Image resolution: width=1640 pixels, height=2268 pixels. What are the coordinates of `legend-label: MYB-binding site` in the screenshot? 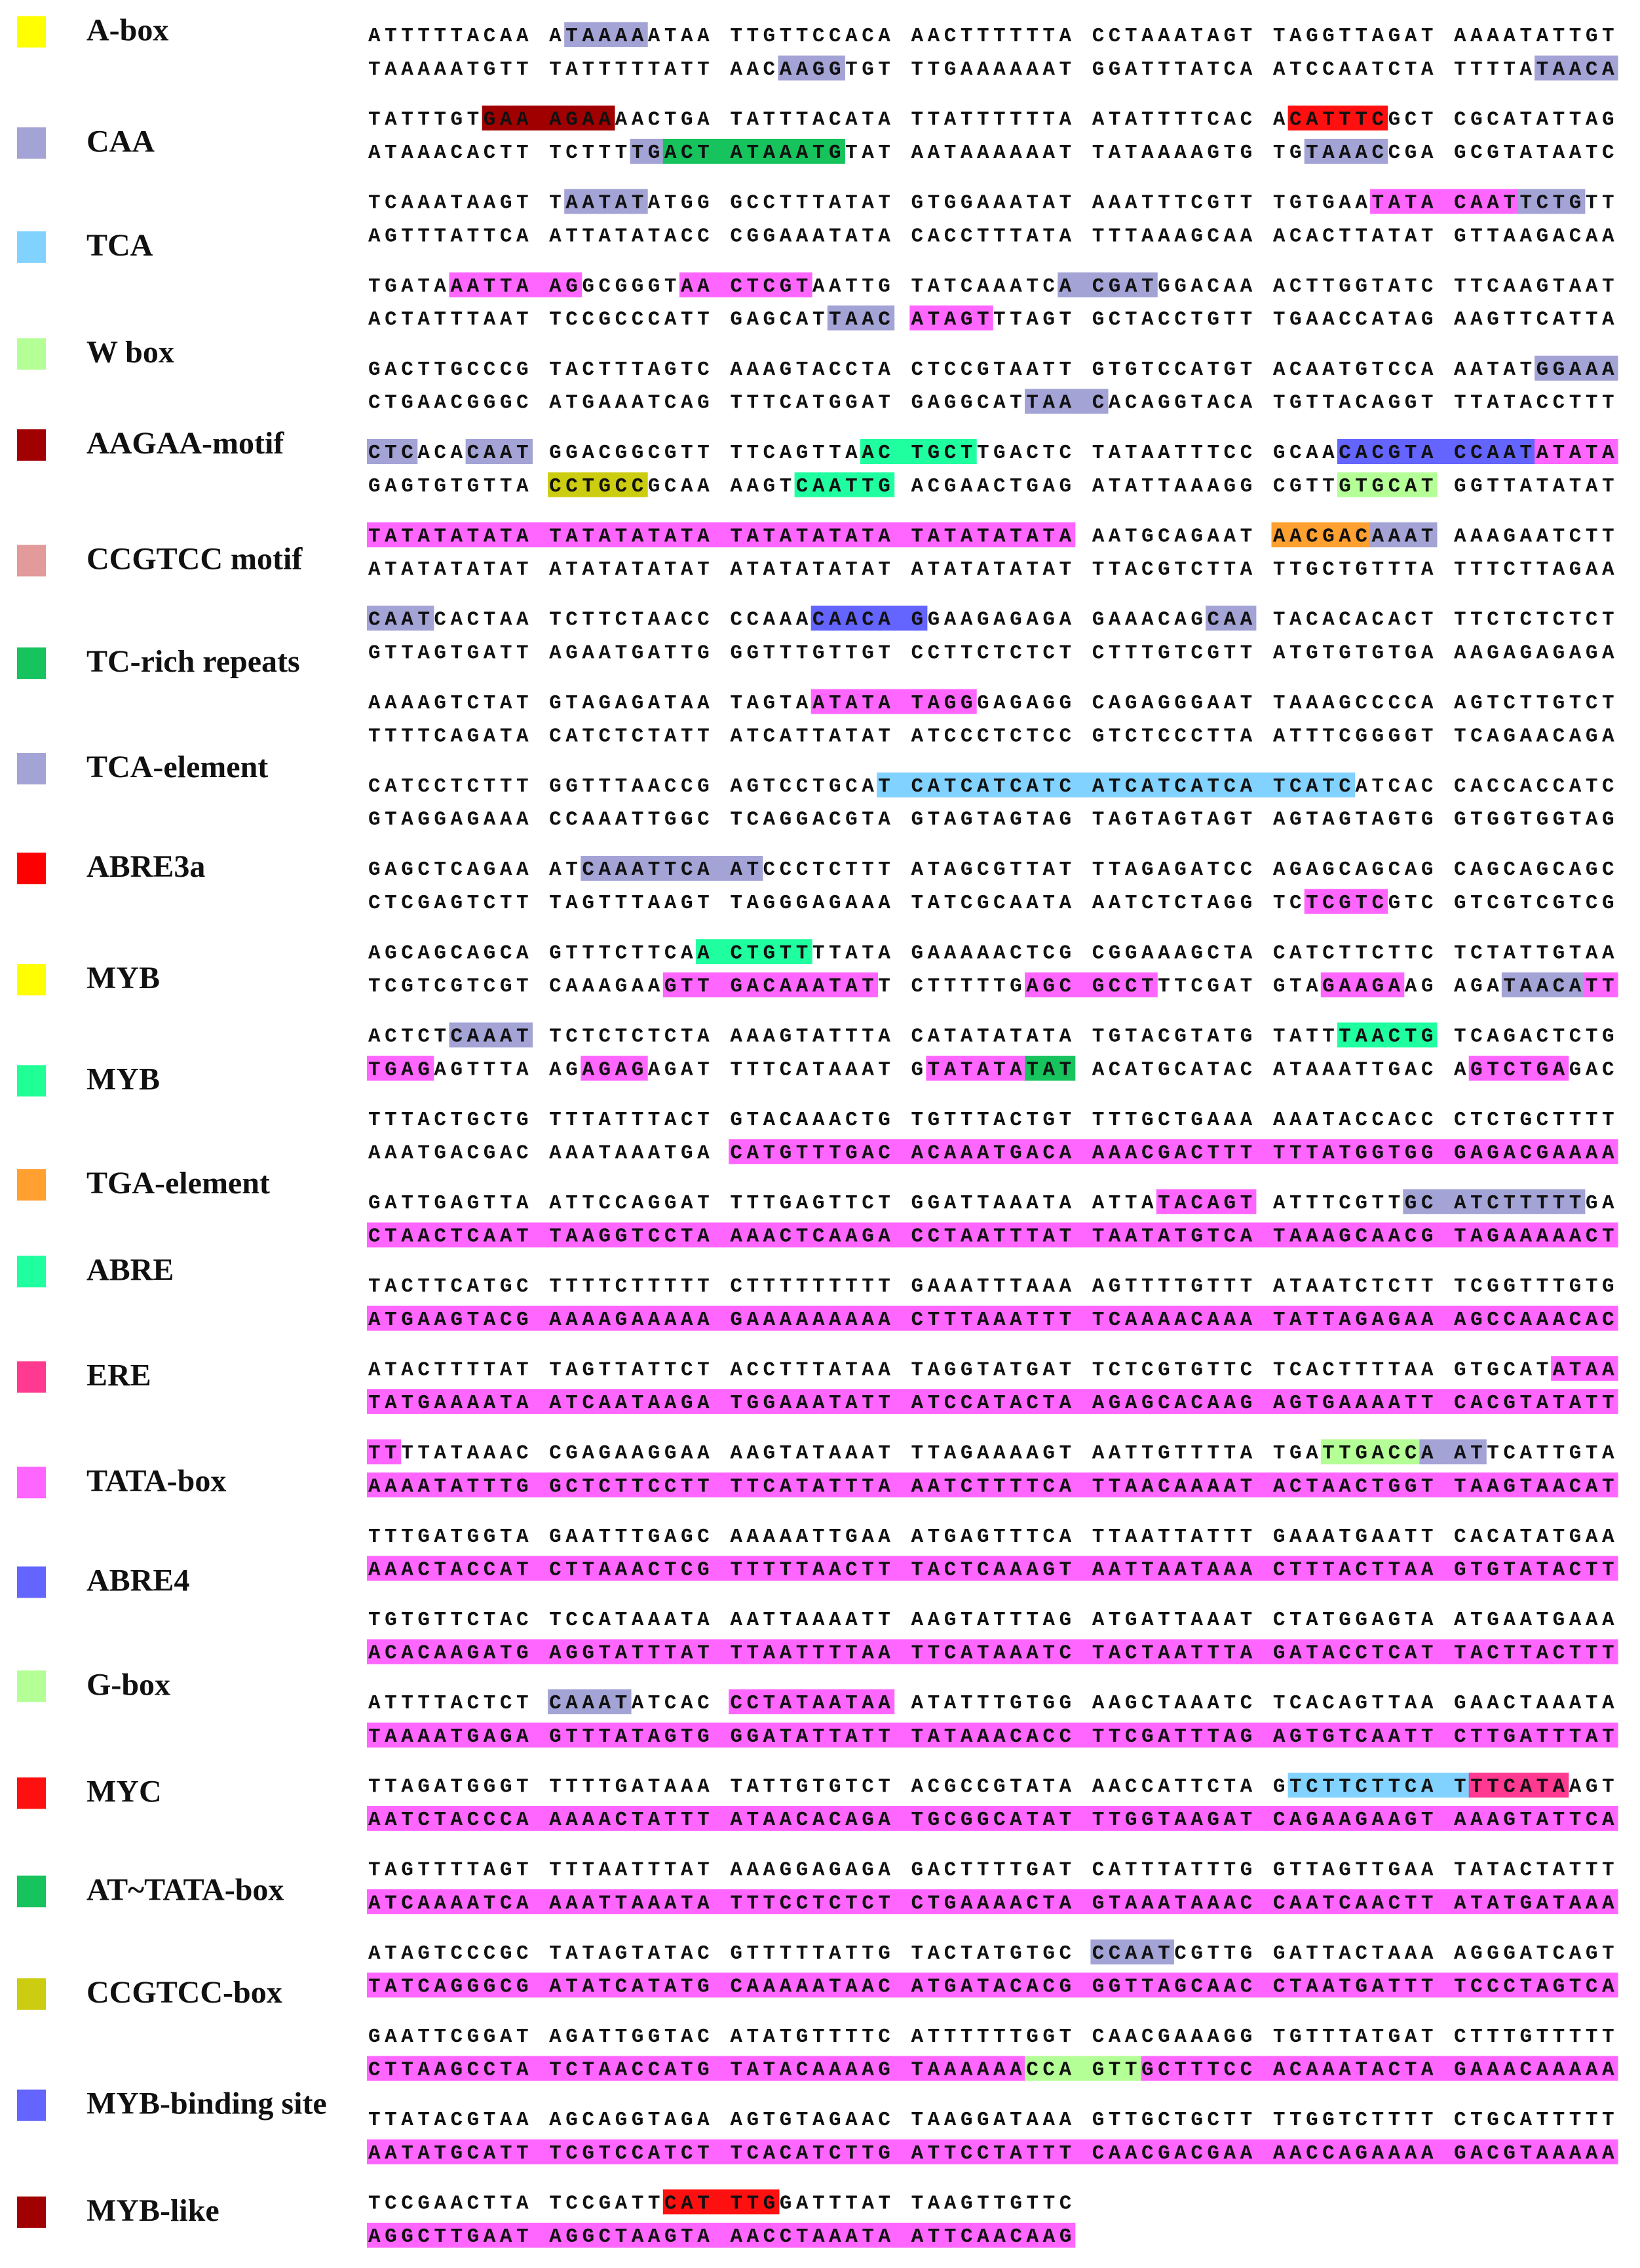 It's located at (206, 2103).